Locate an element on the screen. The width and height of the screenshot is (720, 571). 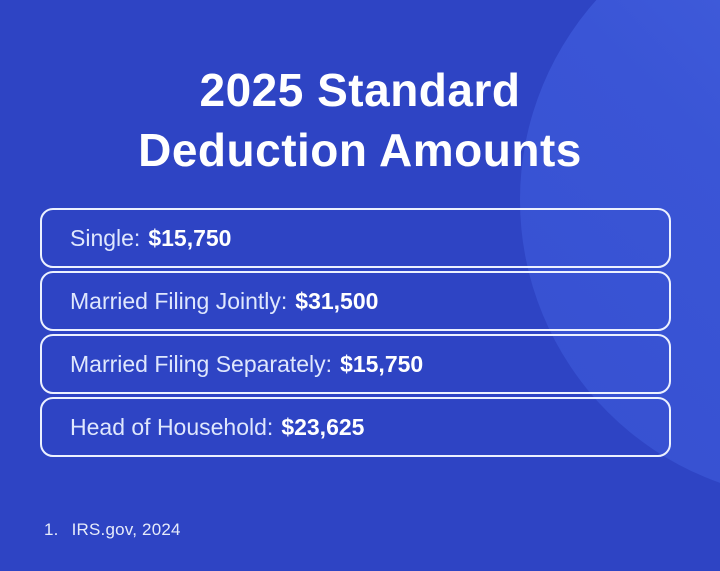
table-row-single: Single: $15,750 is located at coordinates (355, 238).